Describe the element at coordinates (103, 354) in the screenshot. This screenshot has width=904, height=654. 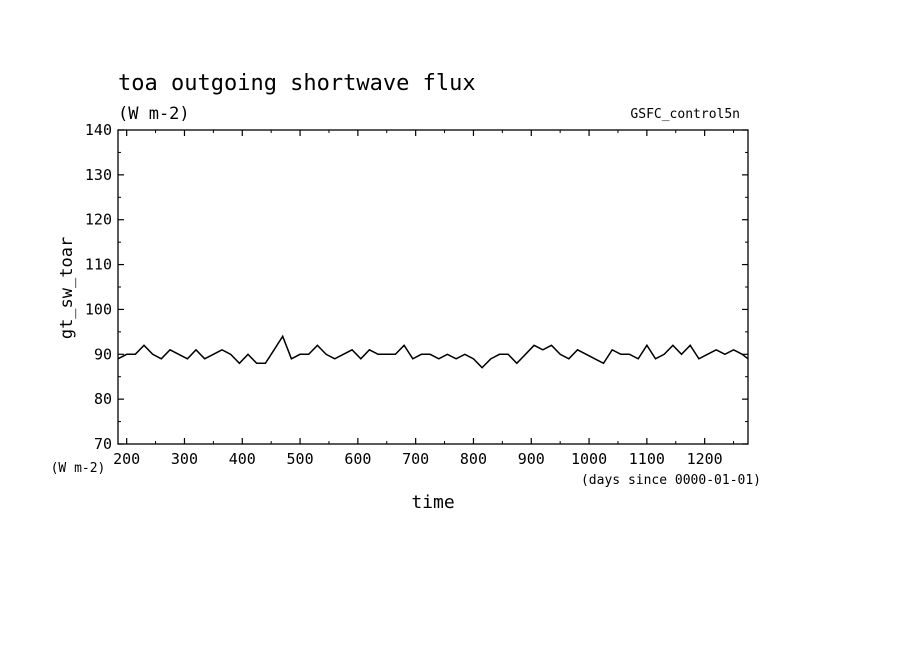
I see `y-tick-label: 90` at that location.